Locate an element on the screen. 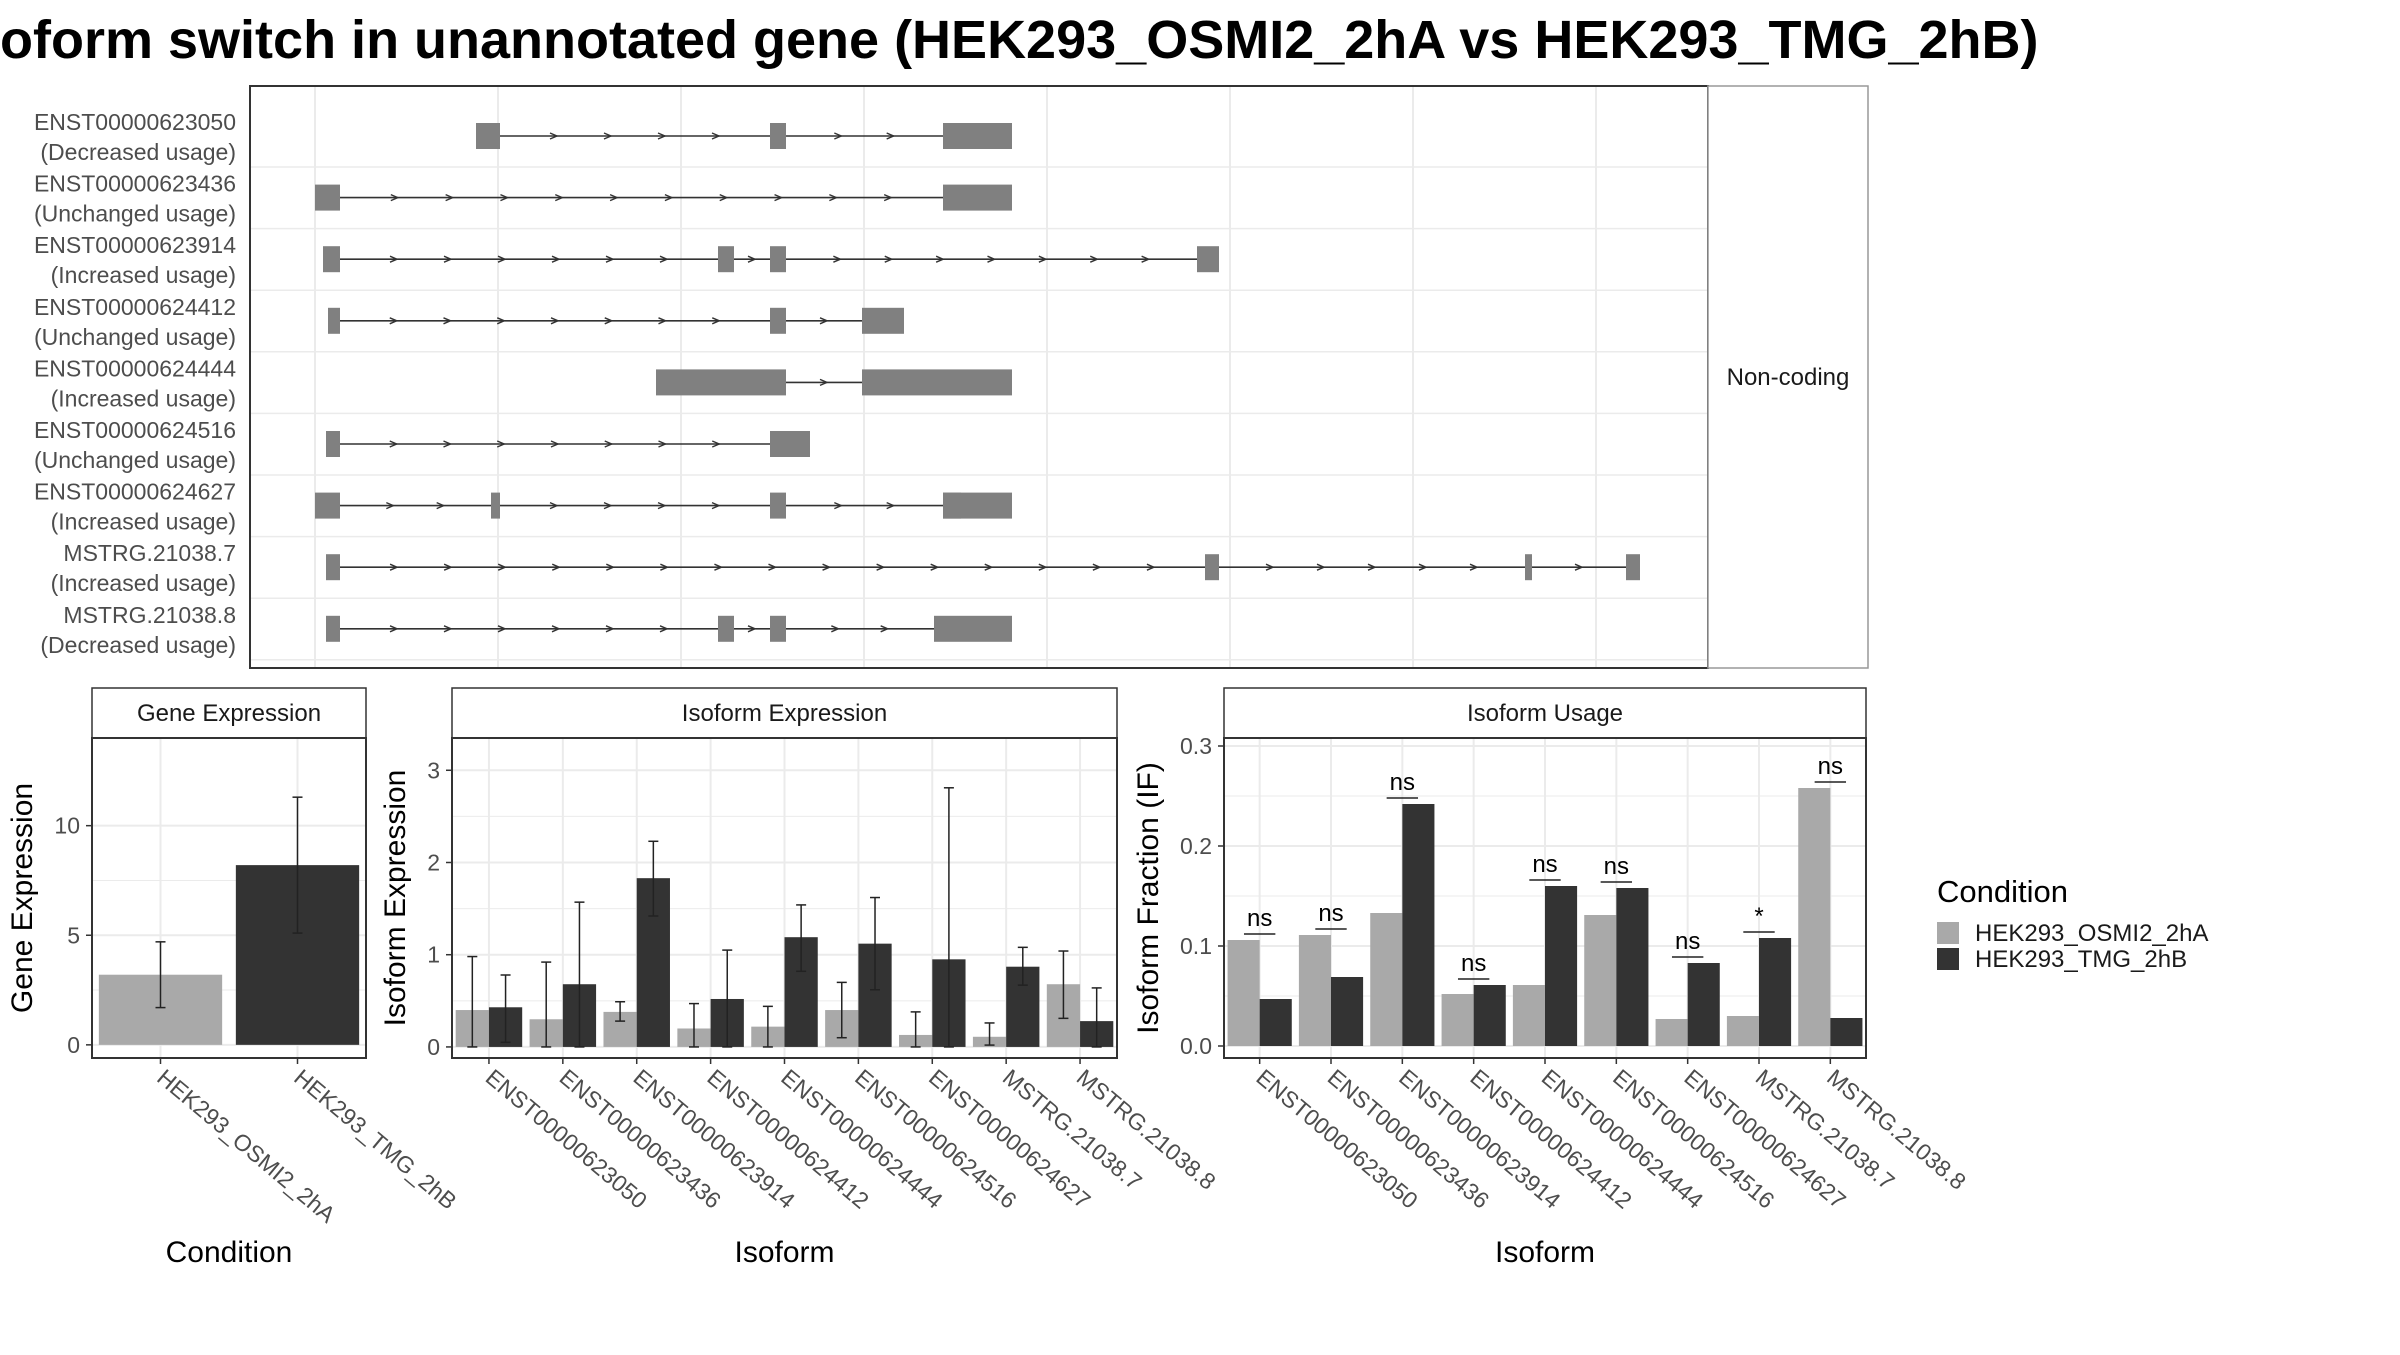 This screenshot has height=1355, width=2400. legend-label: HEK293_TMG_2hB is located at coordinates (2081, 959).